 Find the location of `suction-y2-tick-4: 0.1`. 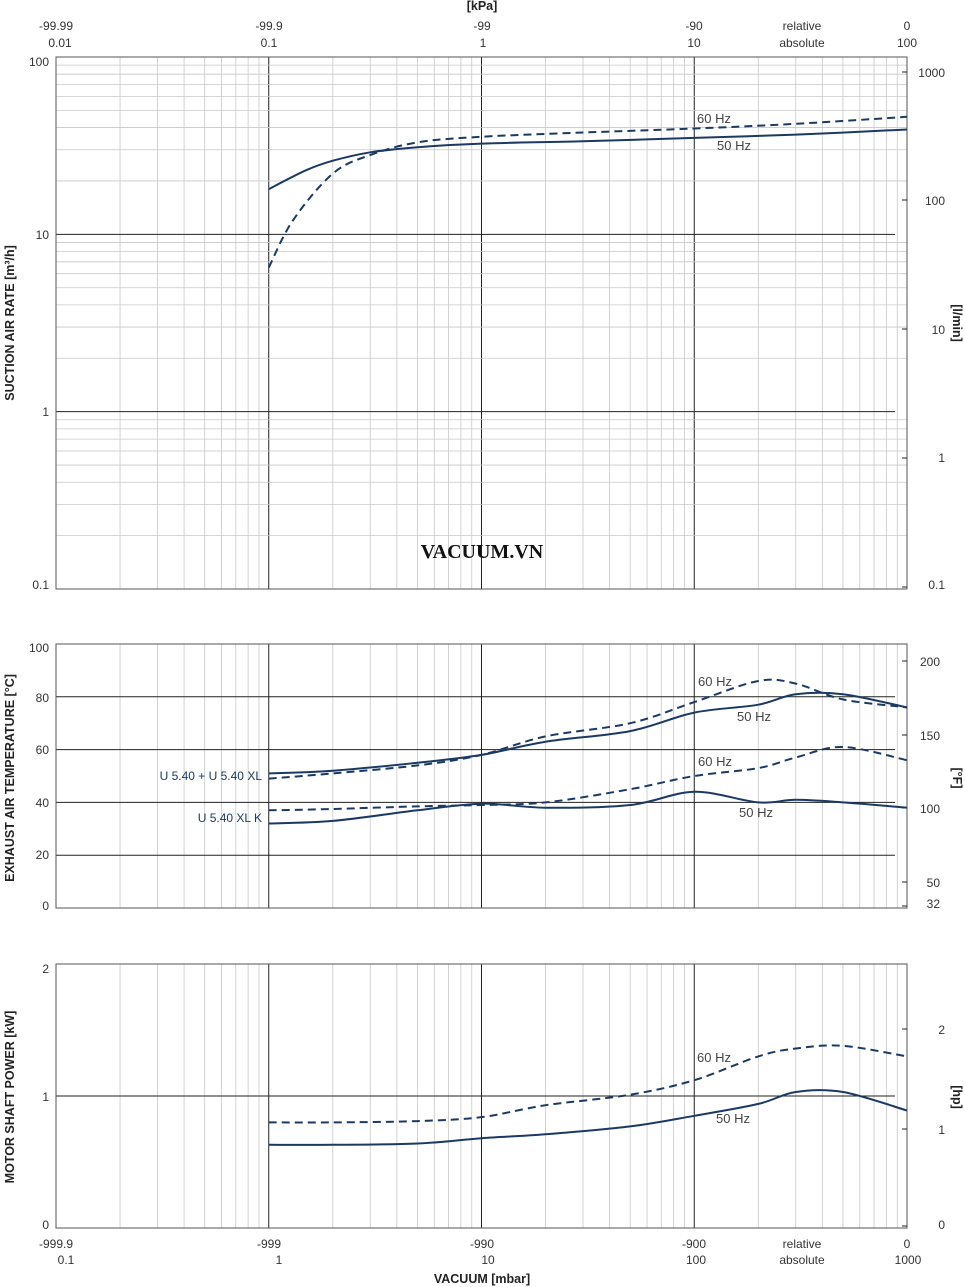

suction-y2-tick-4: 0.1 is located at coordinates (936, 585).